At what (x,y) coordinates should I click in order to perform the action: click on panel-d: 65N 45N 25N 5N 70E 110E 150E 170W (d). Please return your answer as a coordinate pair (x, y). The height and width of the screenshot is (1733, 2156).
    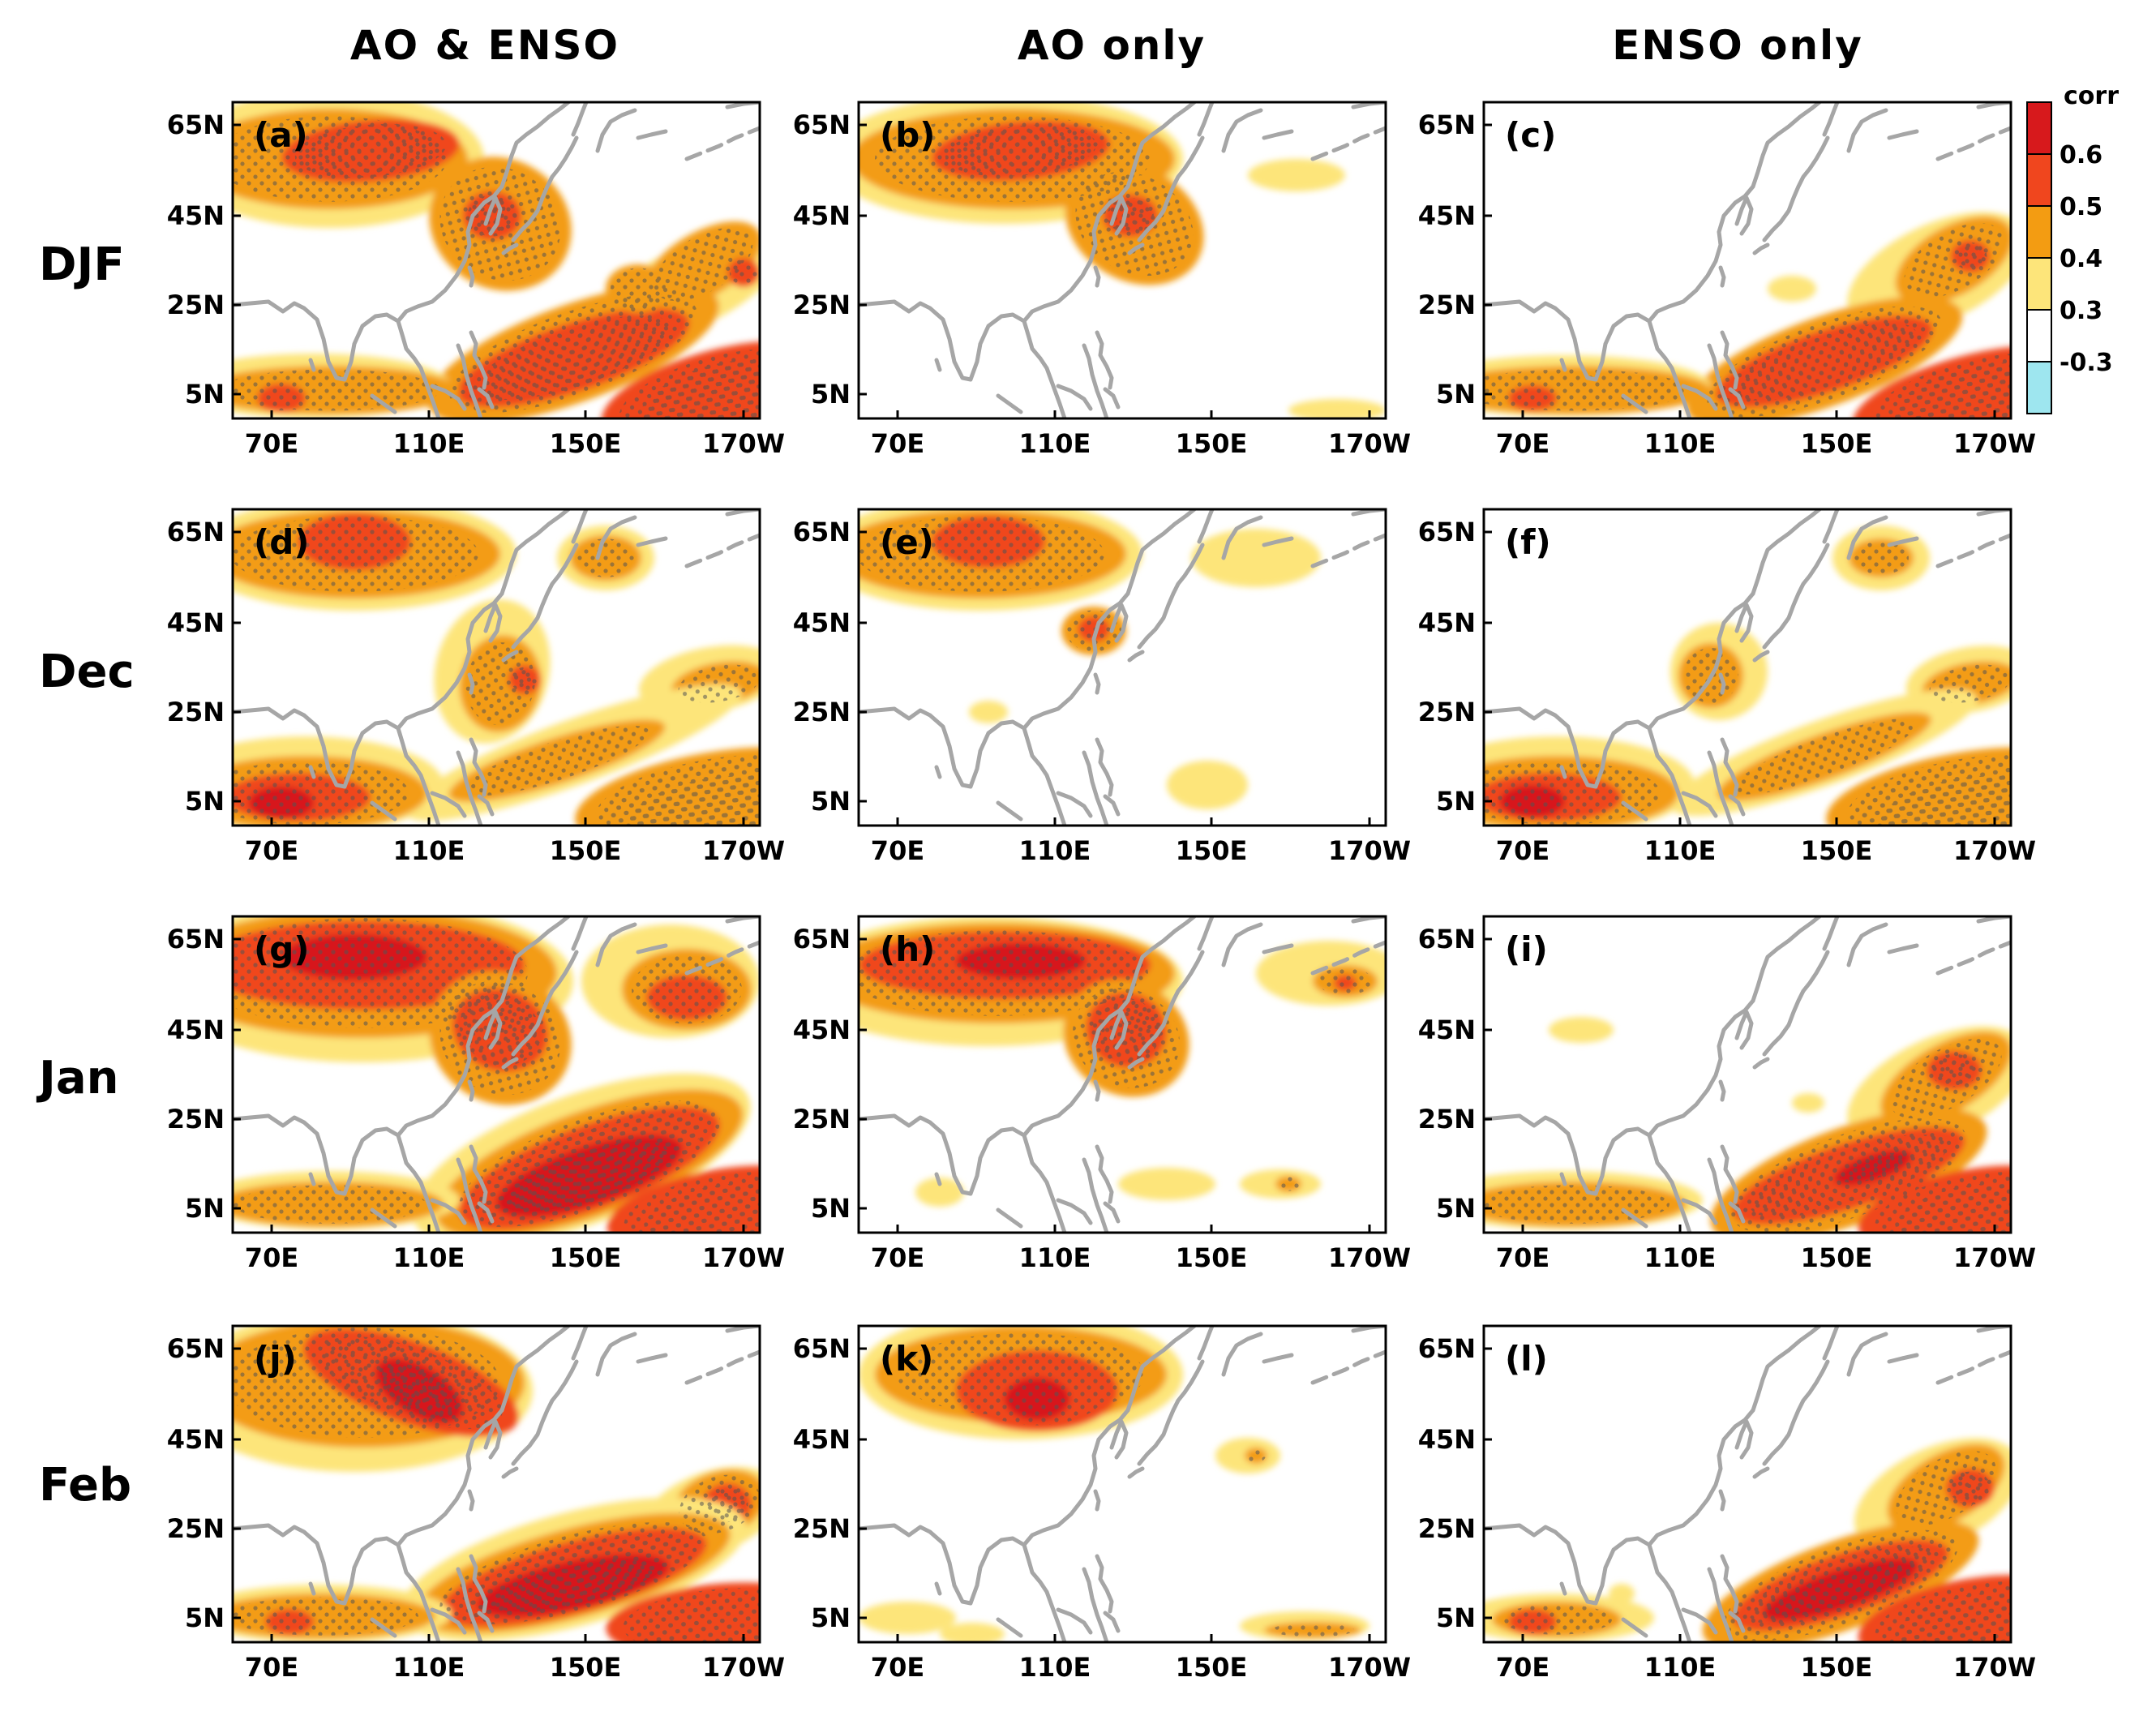
    Looking at the image, I should click on (476, 687).